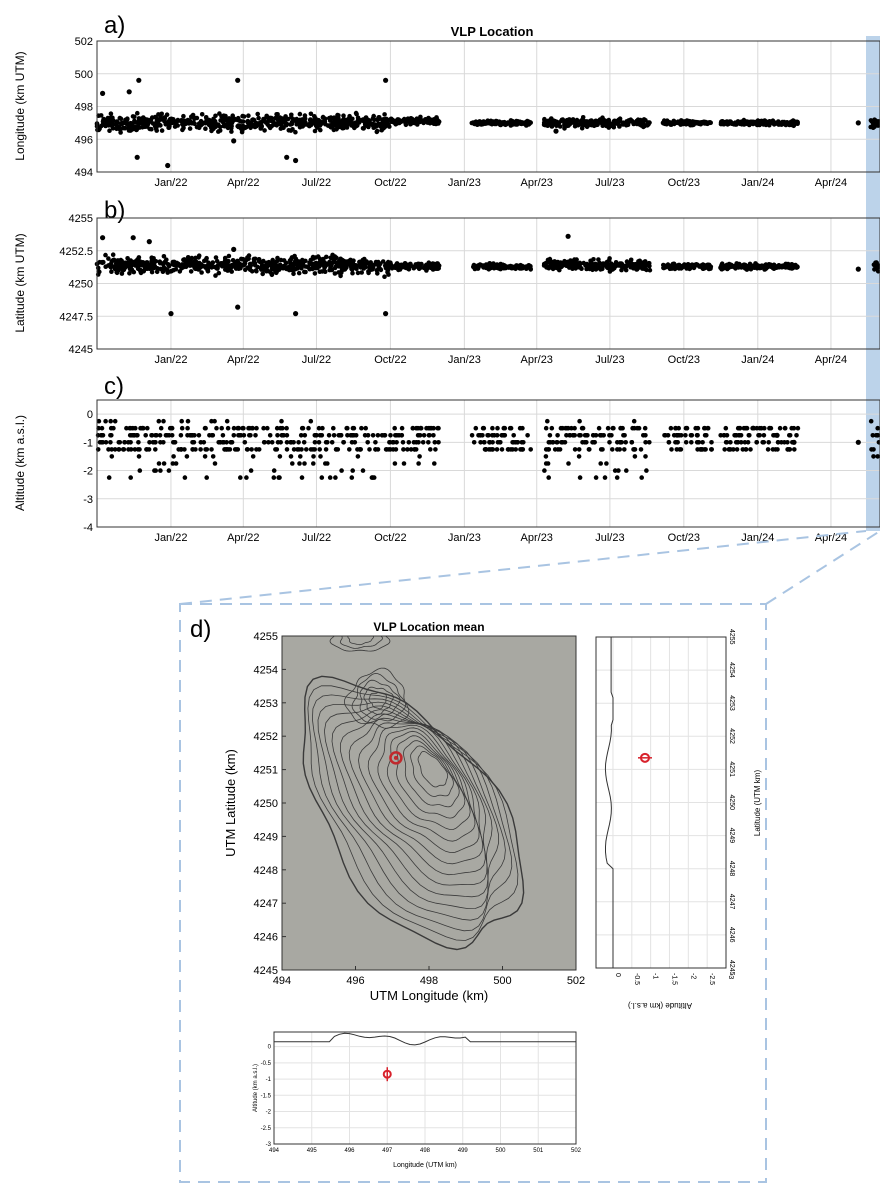  Describe the element at coordinates (88, 443) in the screenshot. I see `y-tick-label: -1` at that location.